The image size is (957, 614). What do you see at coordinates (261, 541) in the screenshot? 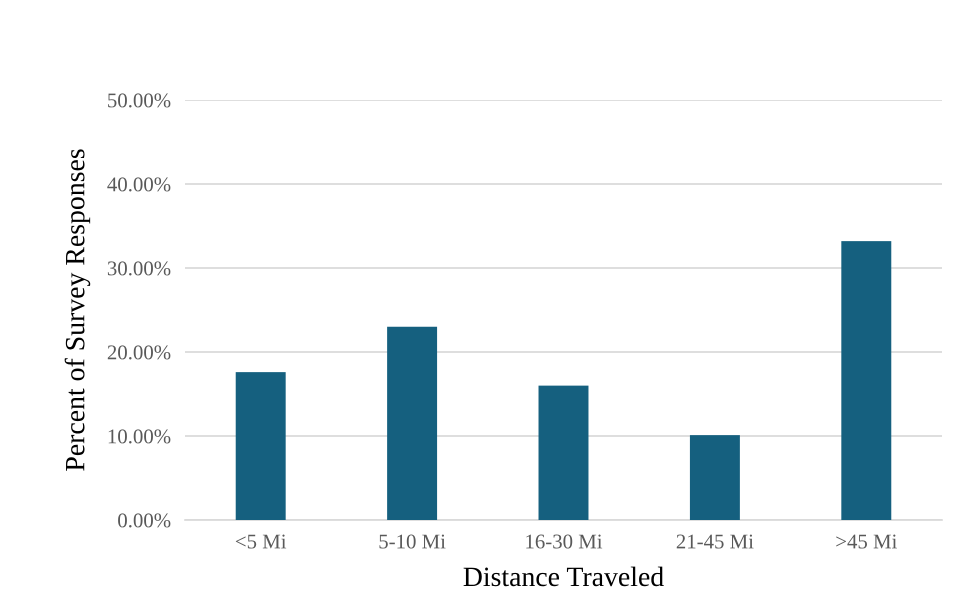
I see `x-tick-label: <5 Mi` at bounding box center [261, 541].